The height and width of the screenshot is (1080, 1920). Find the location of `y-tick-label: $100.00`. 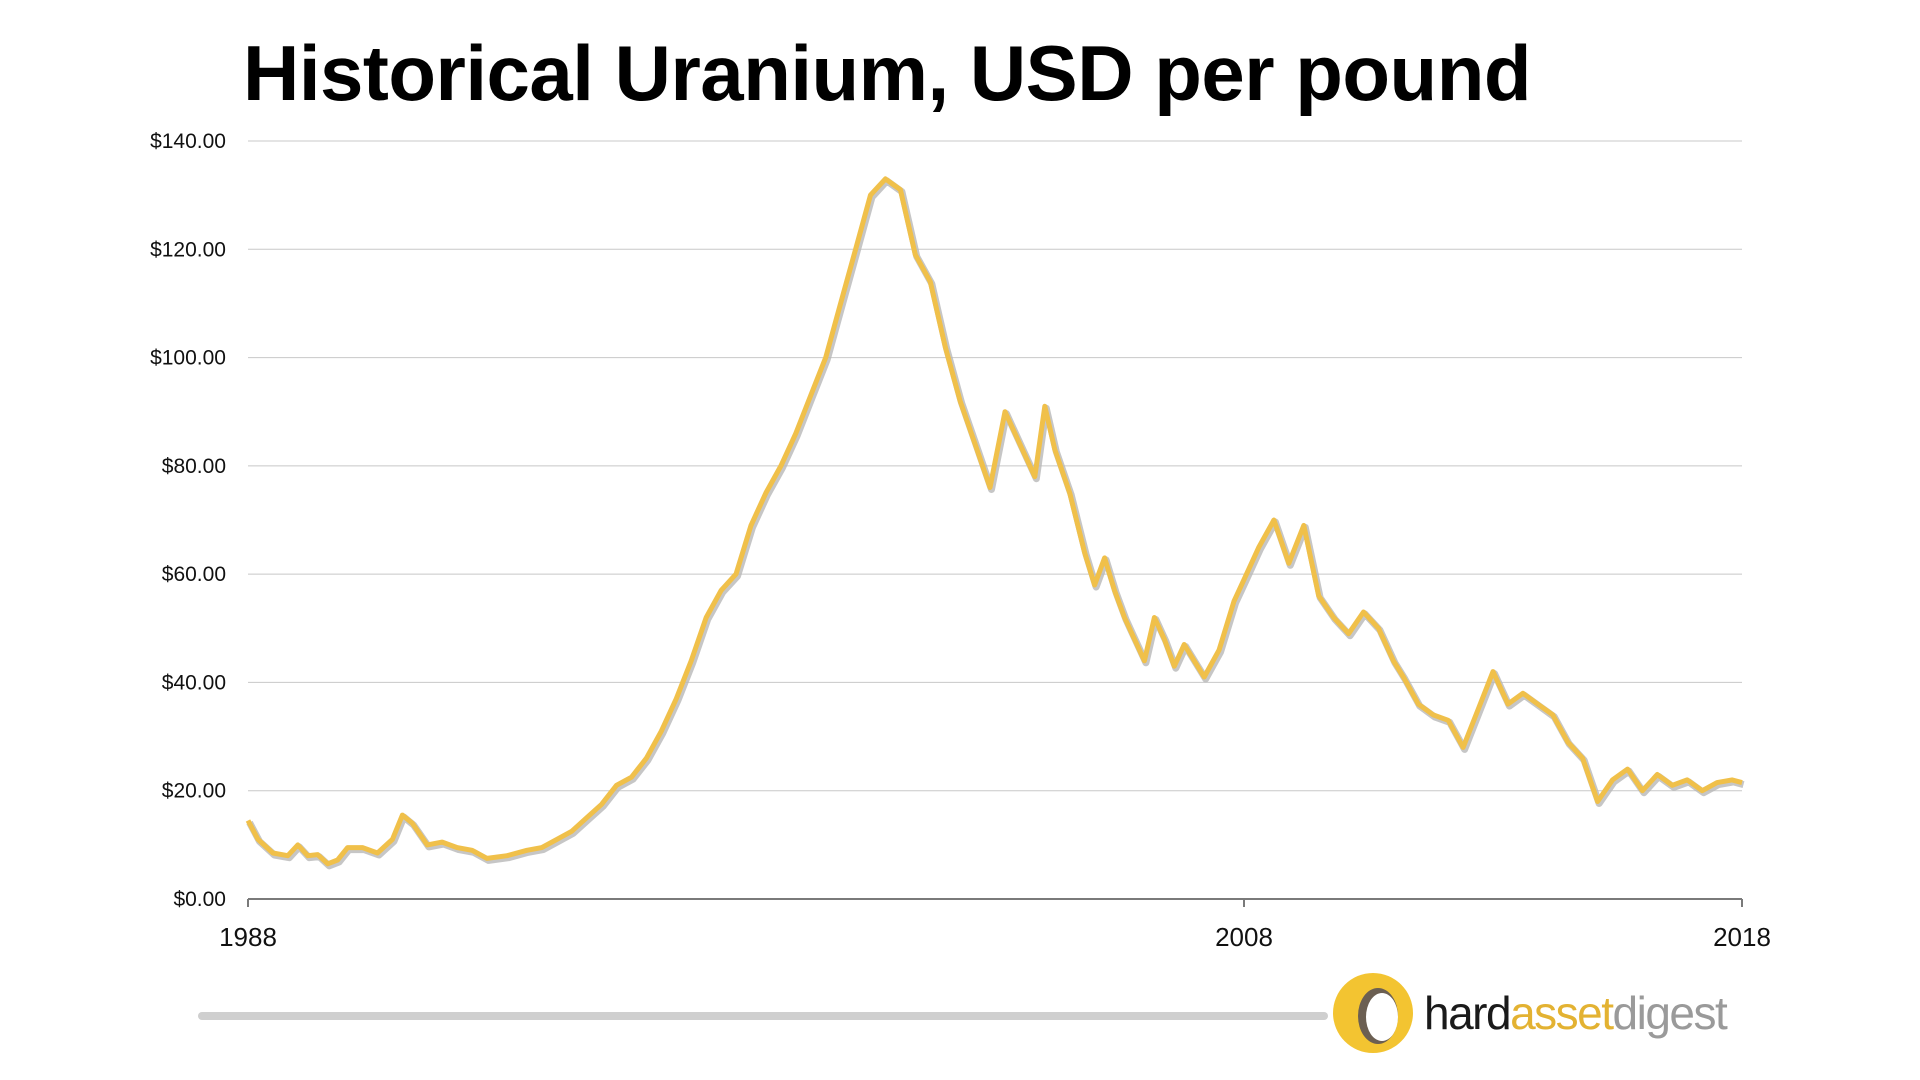

y-tick-label: $100.00 is located at coordinates (188, 358).